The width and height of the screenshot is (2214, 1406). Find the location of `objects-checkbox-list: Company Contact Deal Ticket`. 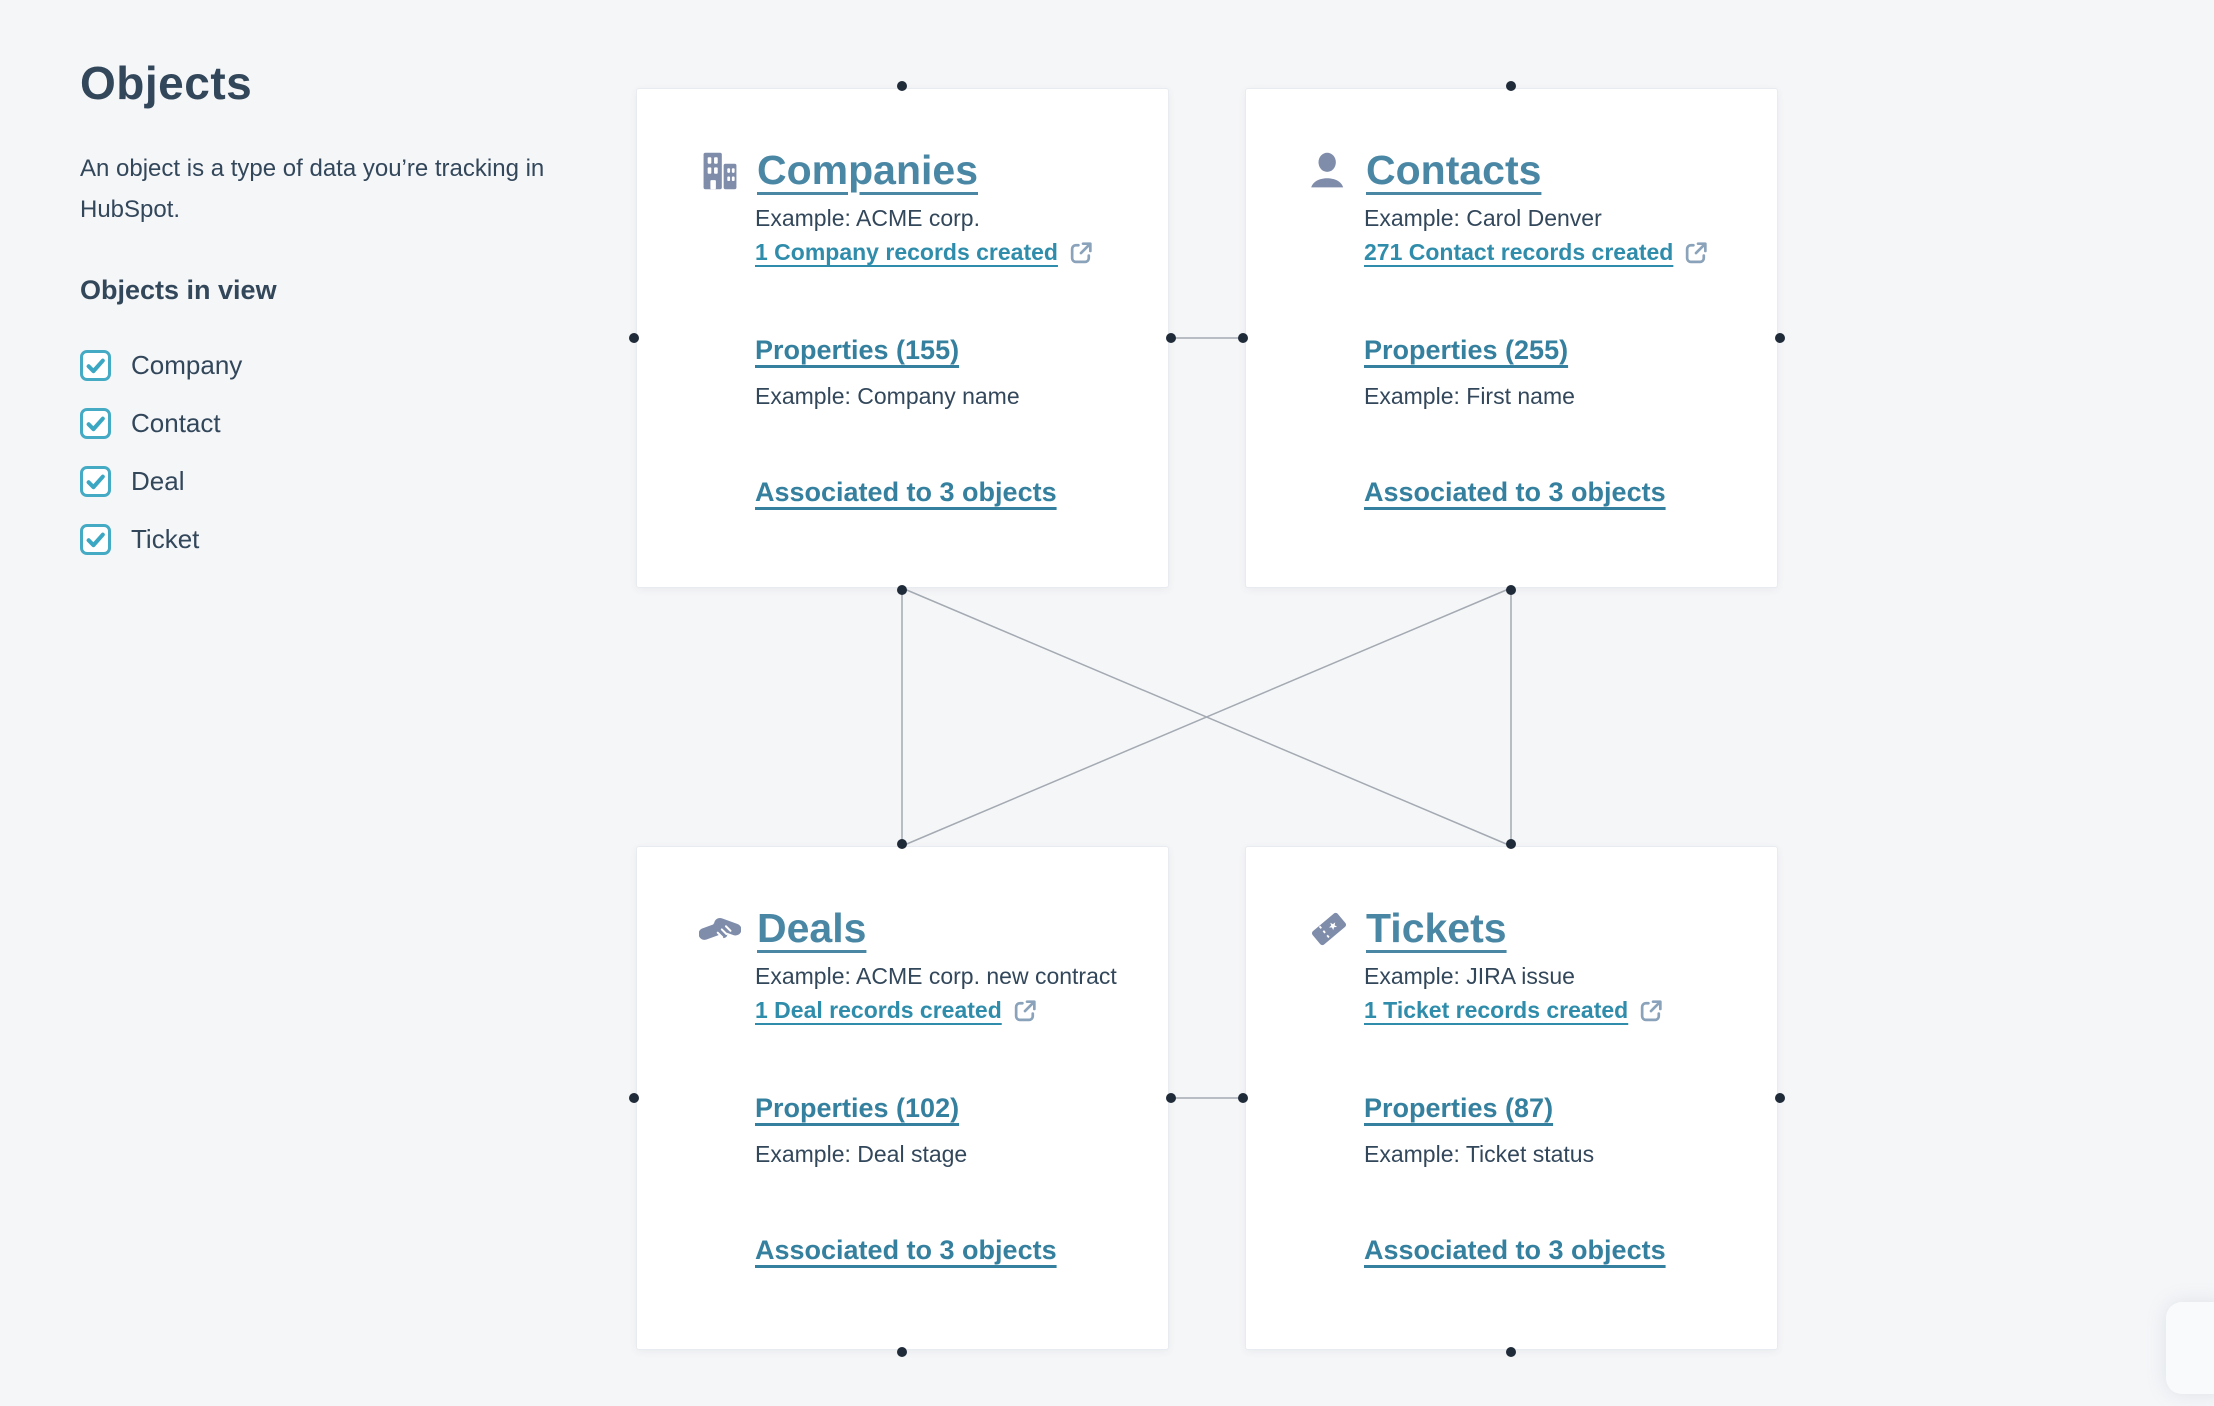

objects-checkbox-list: Company Contact Deal Ticket is located at coordinates (340, 452).